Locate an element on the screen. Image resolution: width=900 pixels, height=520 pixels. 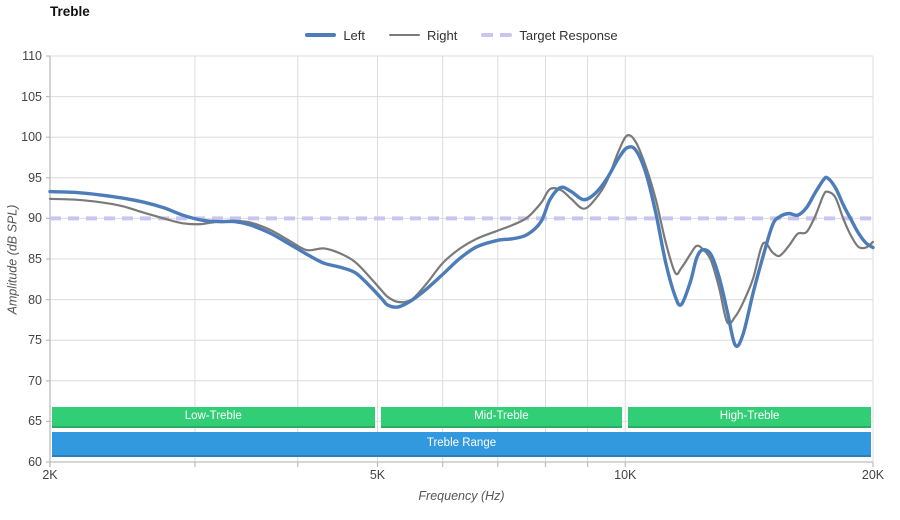
band-low-treble: Low-Treble is located at coordinates (213, 417).